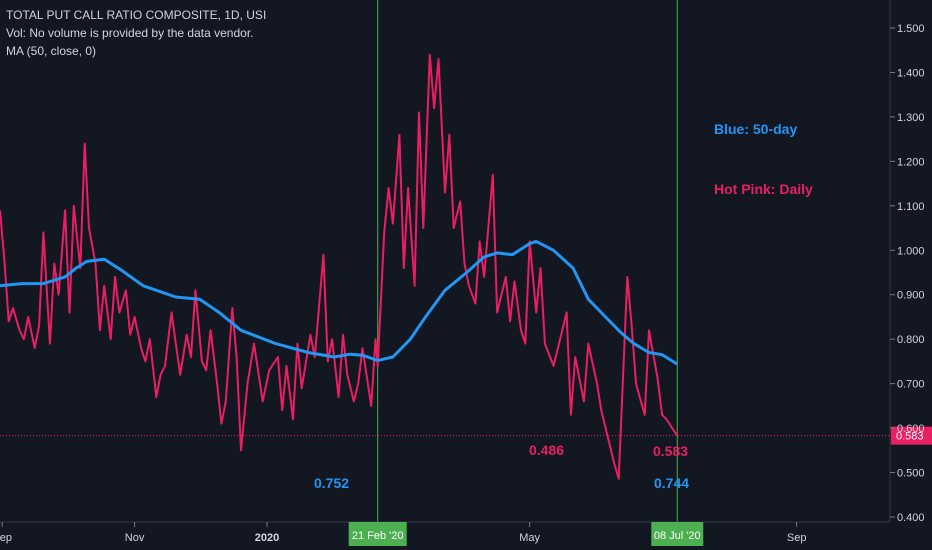 This screenshot has height=550, width=932. Describe the element at coordinates (911, 385) in the screenshot. I see `y-tick-label-8: 0.700` at that location.